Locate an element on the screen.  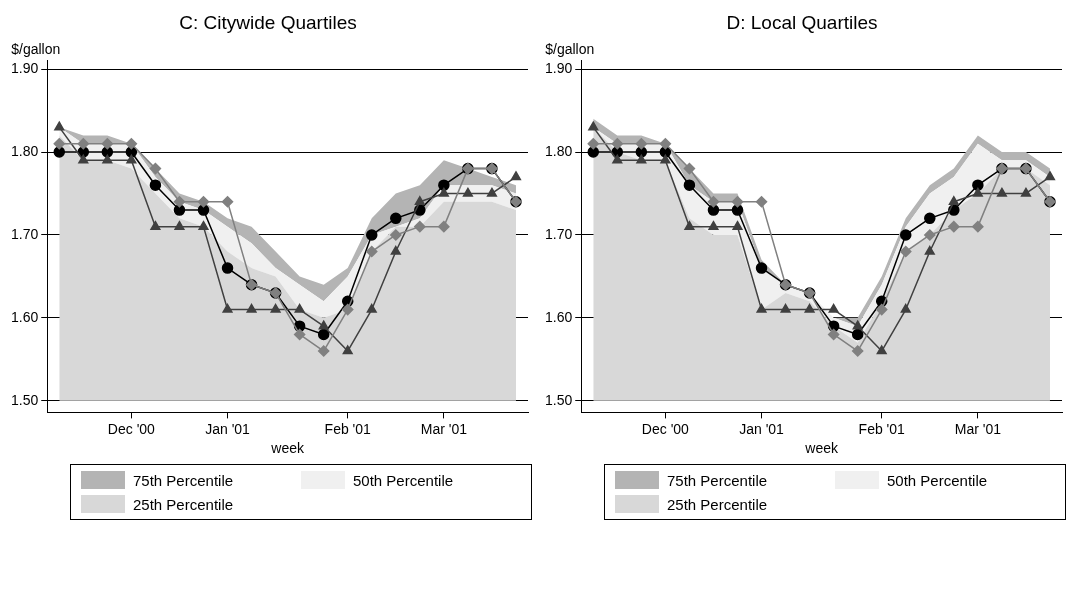
chart-title: C: Citywide Quartiles is located at coordinates (268, 22).